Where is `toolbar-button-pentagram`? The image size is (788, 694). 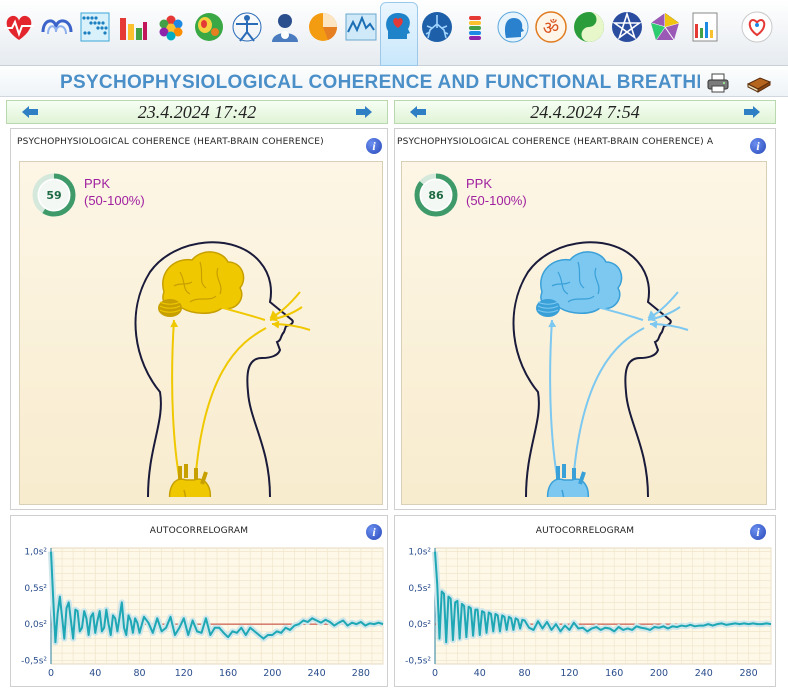 toolbar-button-pentagram is located at coordinates (627, 33).